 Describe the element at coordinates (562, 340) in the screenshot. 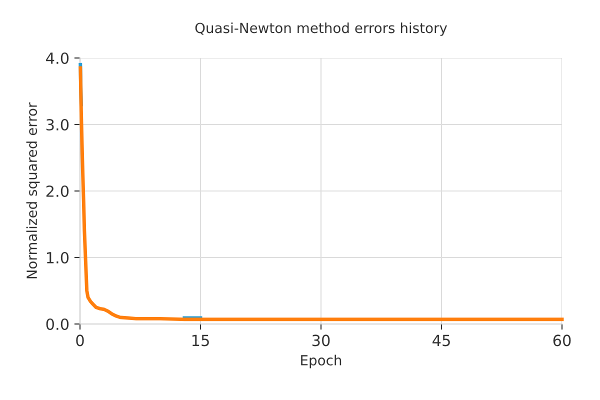

I see `x-tick-label: 60` at that location.